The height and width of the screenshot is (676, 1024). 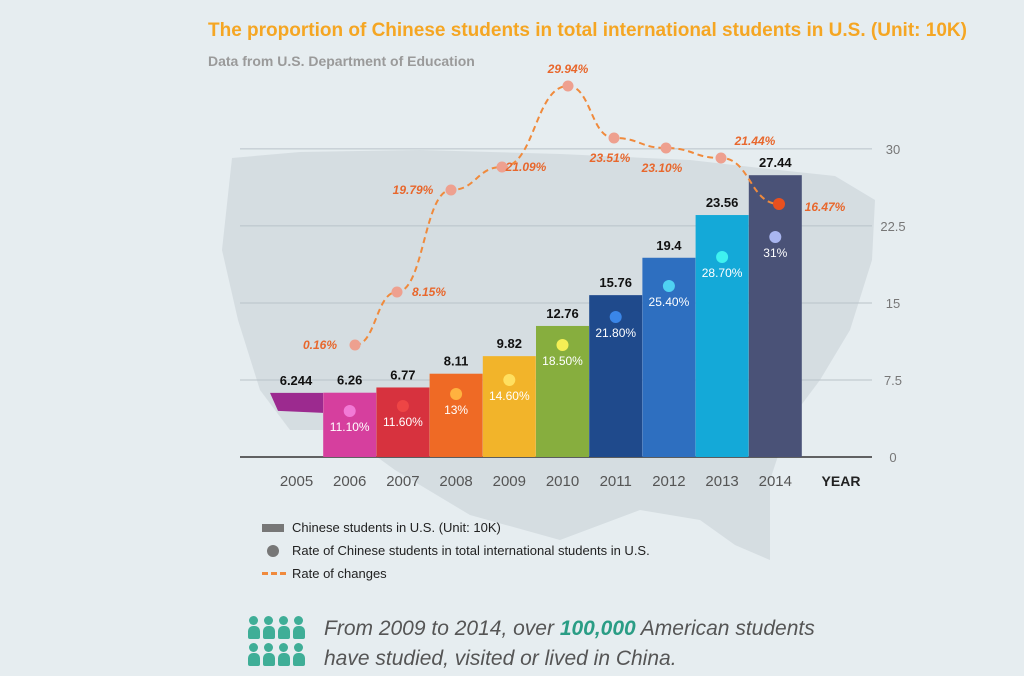 I want to click on y-tick-label: 22.5, so click(x=892, y=226).